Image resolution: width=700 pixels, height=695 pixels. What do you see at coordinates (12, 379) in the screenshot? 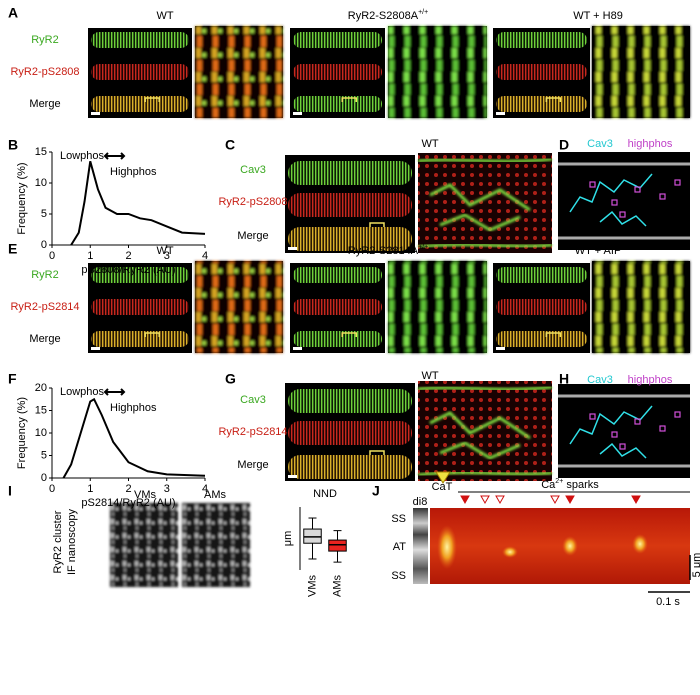
I see `panel-label: F` at bounding box center [12, 379].